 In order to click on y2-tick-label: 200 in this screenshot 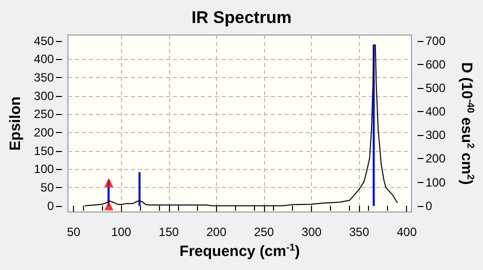, I will do `click(436, 159)`.